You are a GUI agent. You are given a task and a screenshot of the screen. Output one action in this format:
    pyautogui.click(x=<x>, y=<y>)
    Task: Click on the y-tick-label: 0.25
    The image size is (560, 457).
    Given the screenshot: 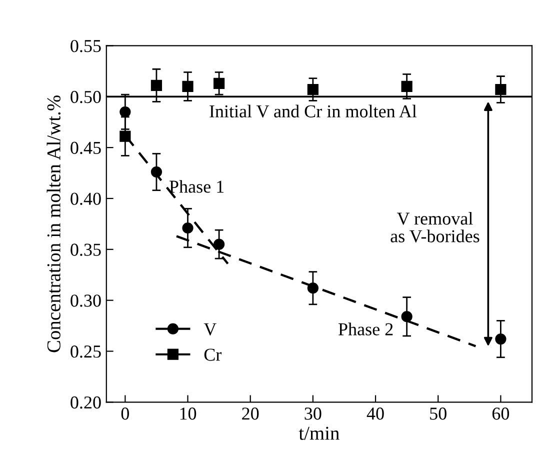 What is the action you would take?
    pyautogui.click(x=85, y=351)
    